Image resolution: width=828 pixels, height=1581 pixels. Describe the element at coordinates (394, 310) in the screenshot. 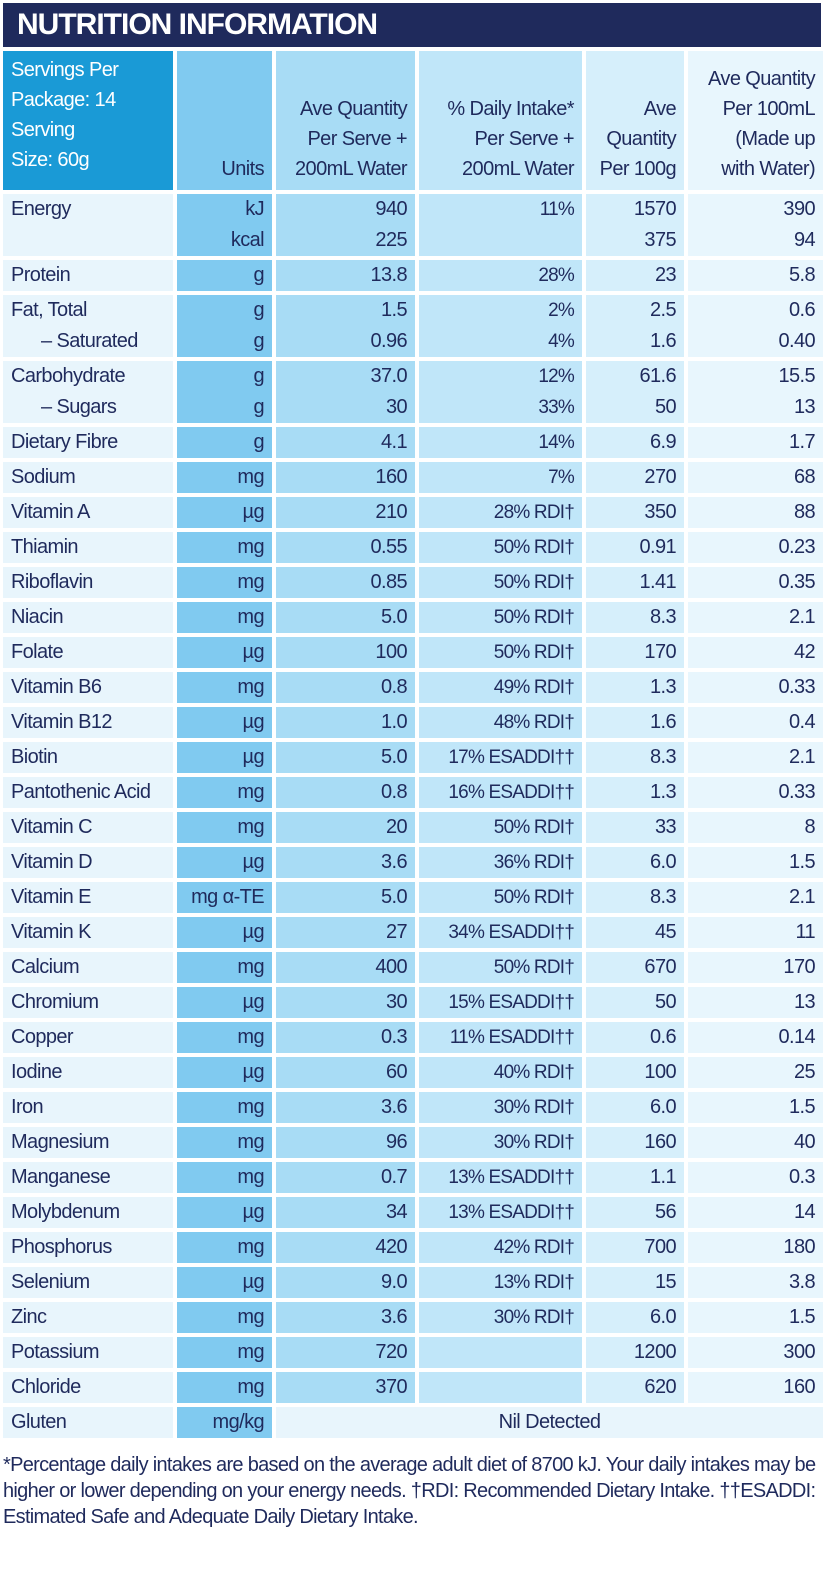

I see `serve-value: 1.5` at that location.